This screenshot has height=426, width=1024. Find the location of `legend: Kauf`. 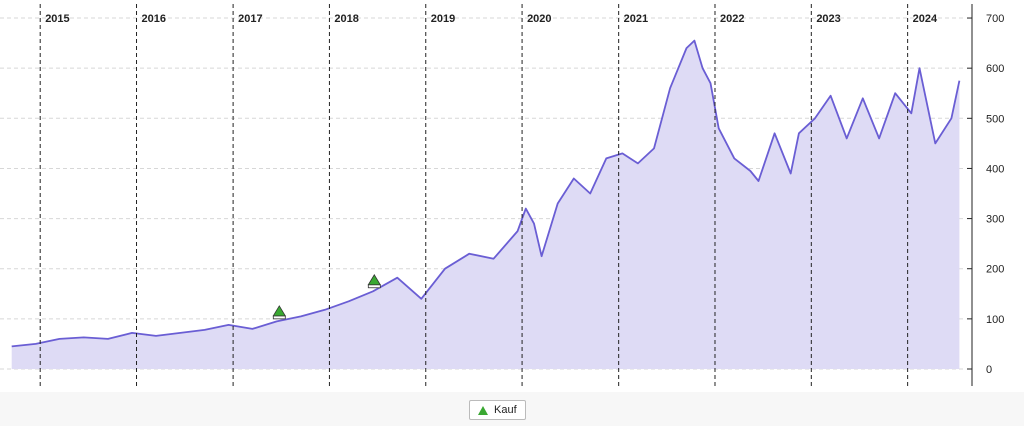

legend: Kauf is located at coordinates (497, 410).